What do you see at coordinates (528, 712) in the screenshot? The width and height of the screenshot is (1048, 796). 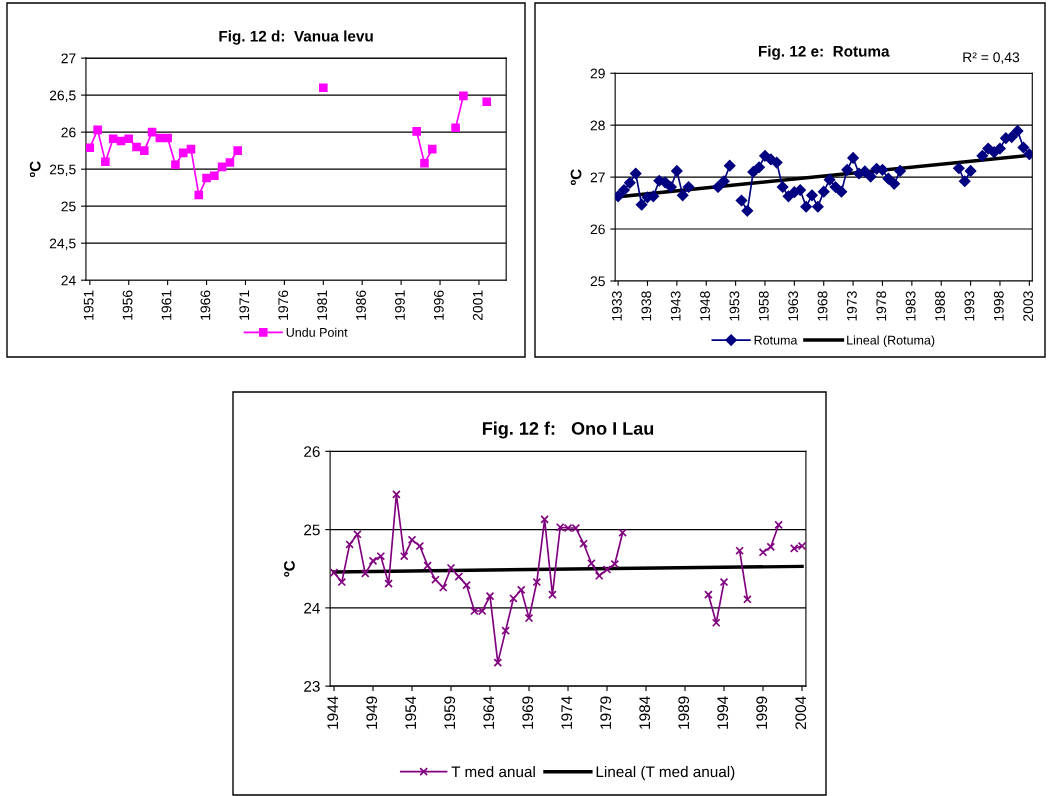 I see `x-tick-label: 1969` at bounding box center [528, 712].